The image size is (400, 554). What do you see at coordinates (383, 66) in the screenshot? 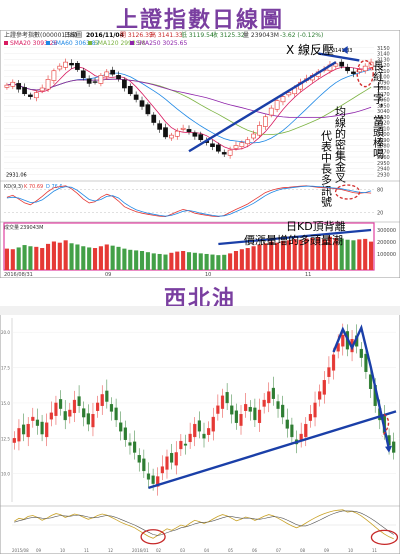
I see `chart1-y-tick: 3120` at bounding box center [383, 66].